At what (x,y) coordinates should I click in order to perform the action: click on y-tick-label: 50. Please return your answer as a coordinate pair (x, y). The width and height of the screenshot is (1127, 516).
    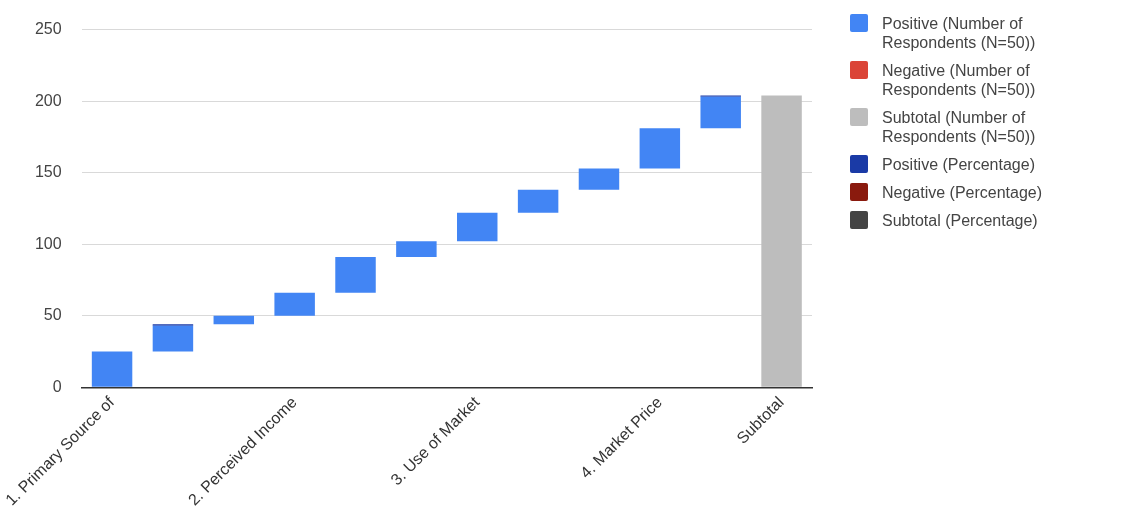
    Looking at the image, I should click on (52, 315).